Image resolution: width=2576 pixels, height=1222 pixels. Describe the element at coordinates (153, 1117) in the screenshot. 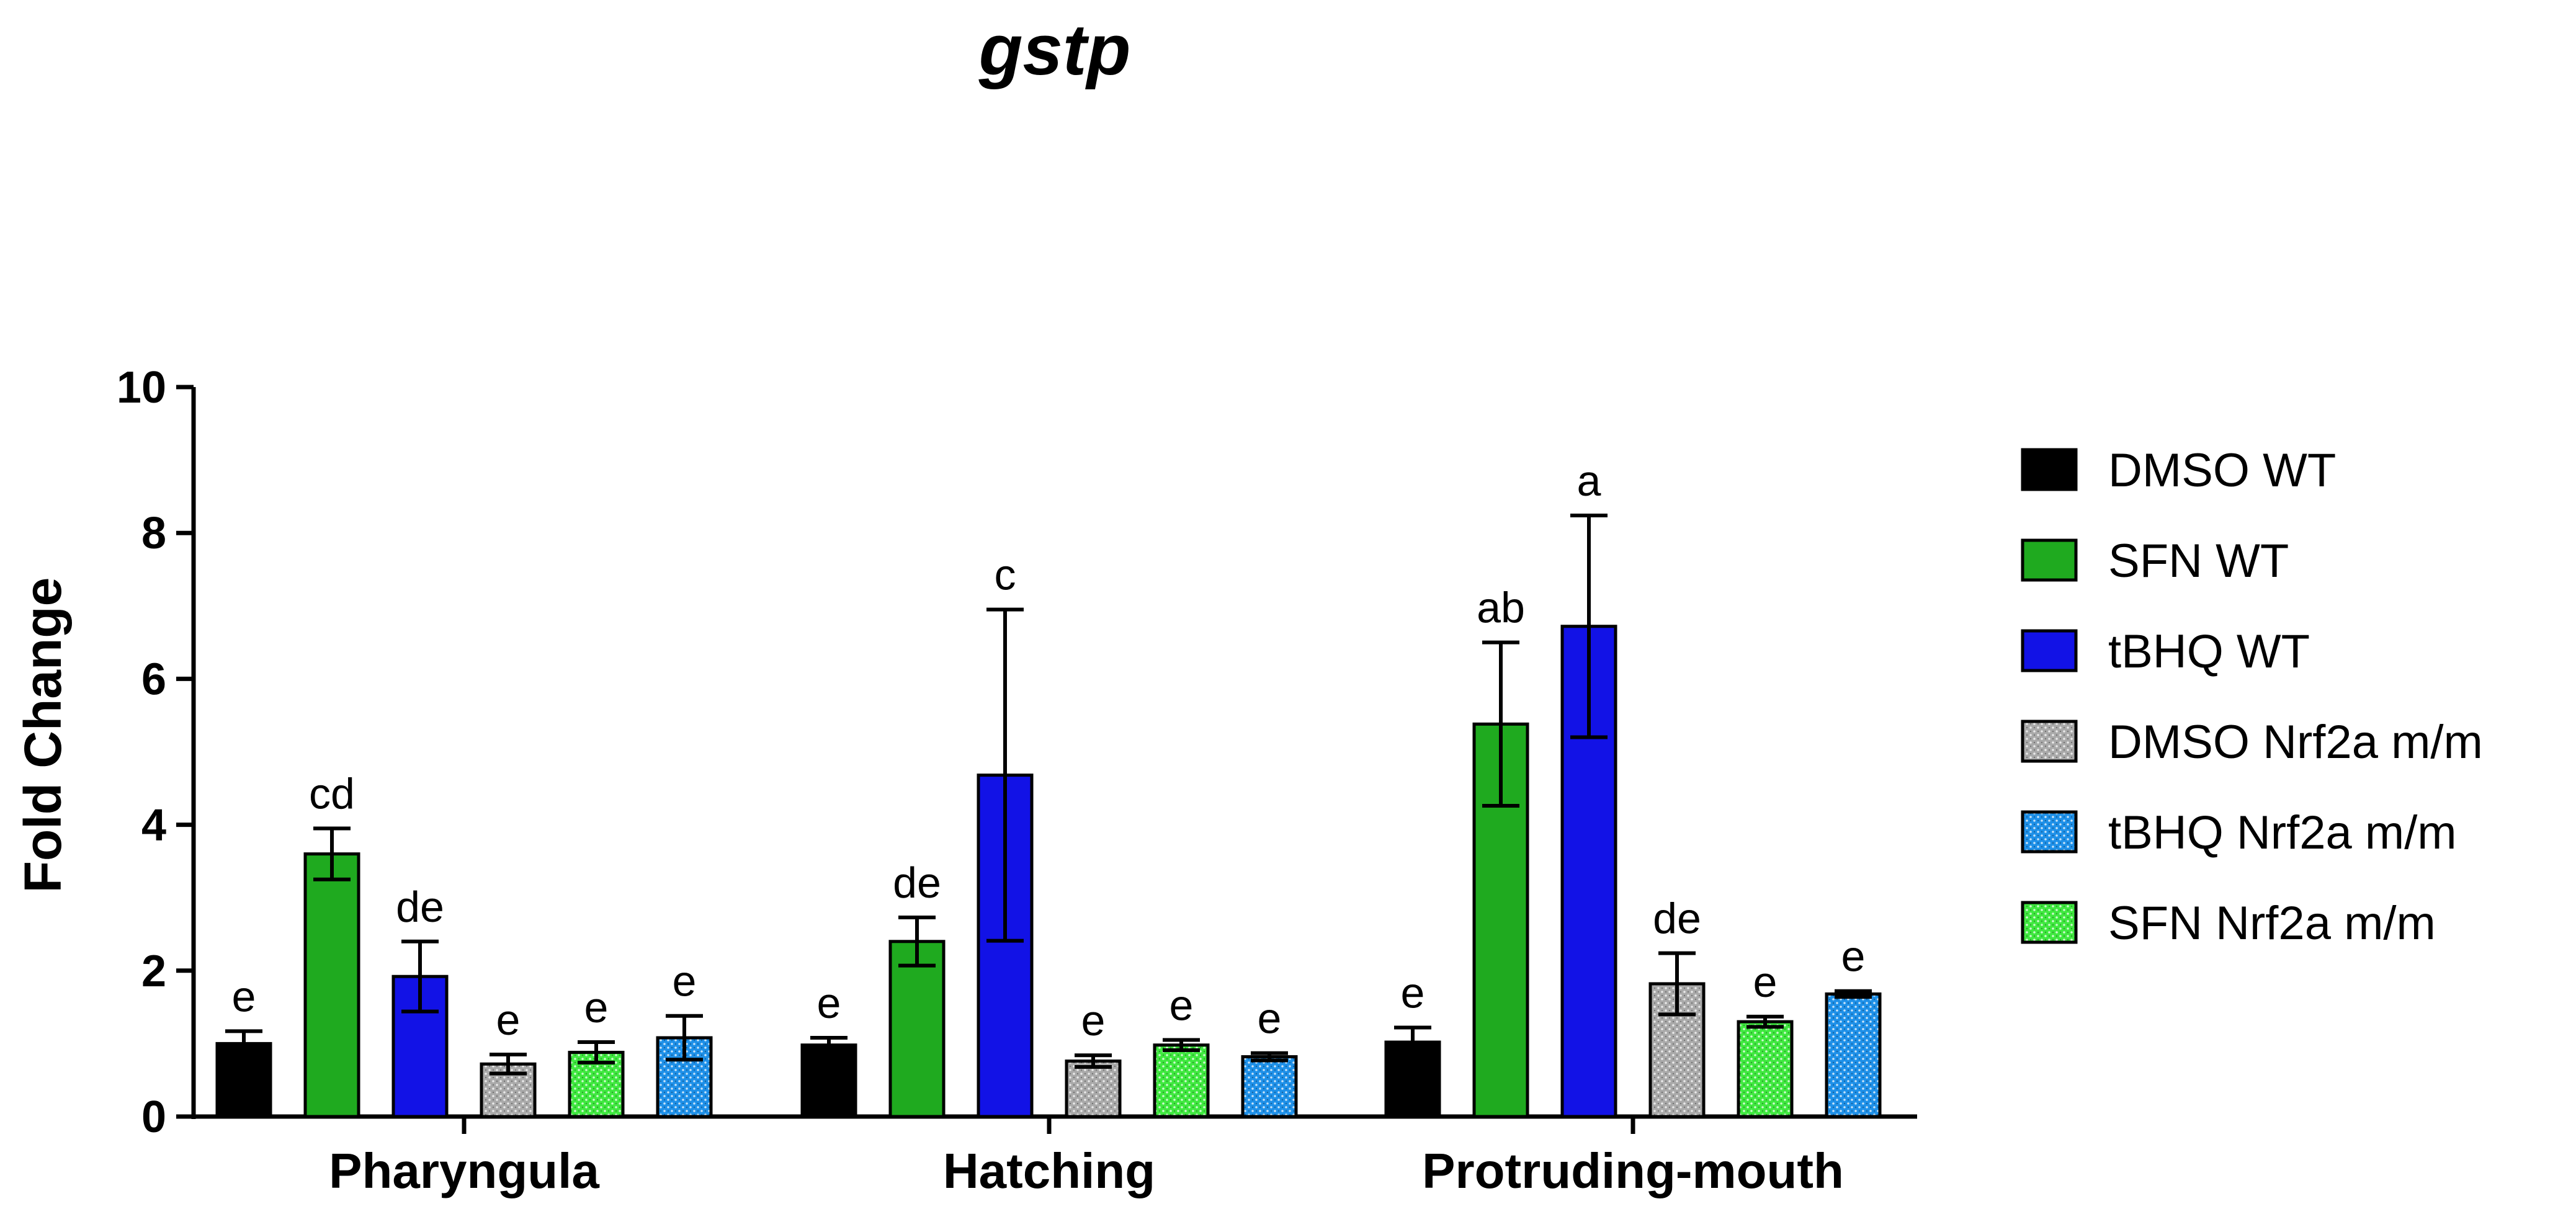

I see `y-tick-label: 0` at that location.